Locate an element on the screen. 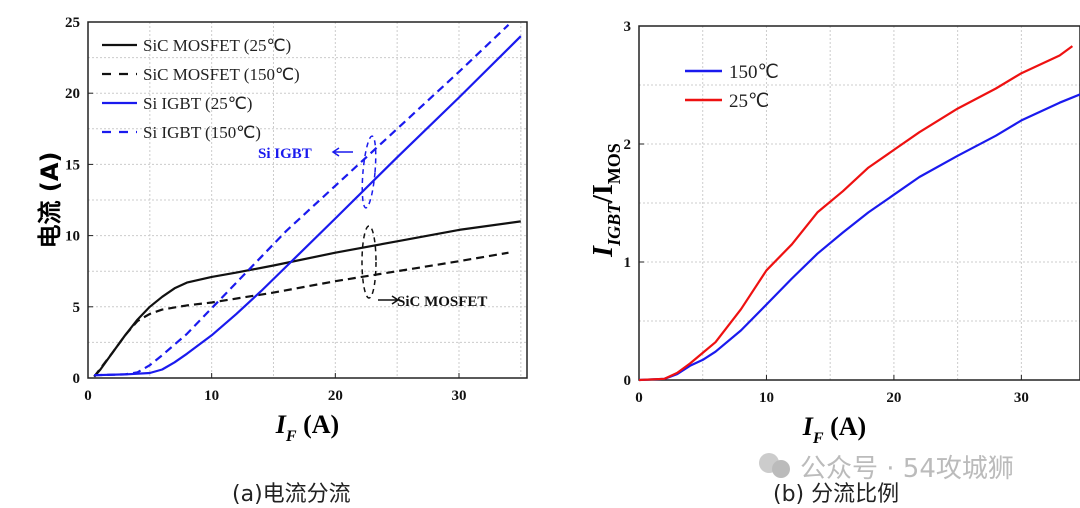 The width and height of the screenshot is (1080, 508). y-tick-label: 10 is located at coordinates (72, 237).